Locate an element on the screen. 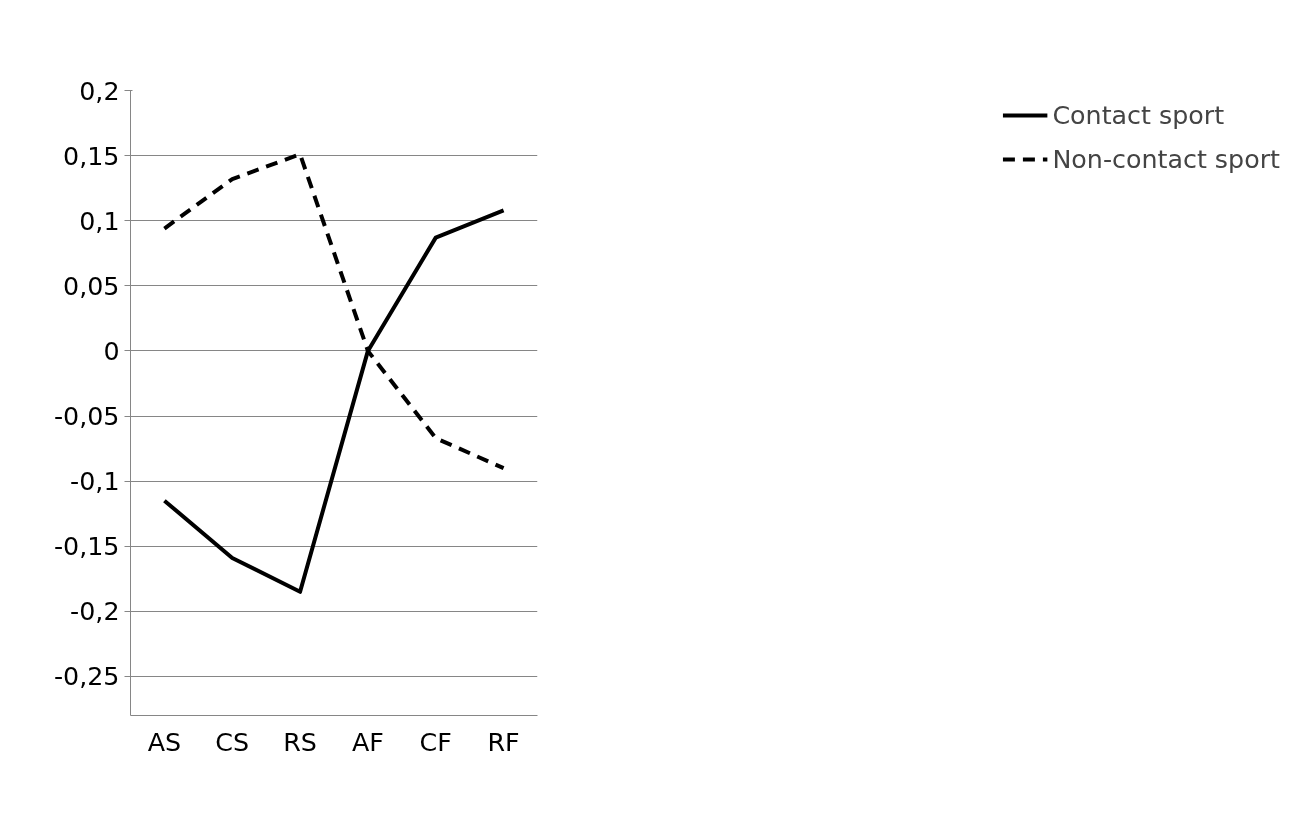 This screenshot has height=818, width=1293. x-tick-label: CS is located at coordinates (232, 741).